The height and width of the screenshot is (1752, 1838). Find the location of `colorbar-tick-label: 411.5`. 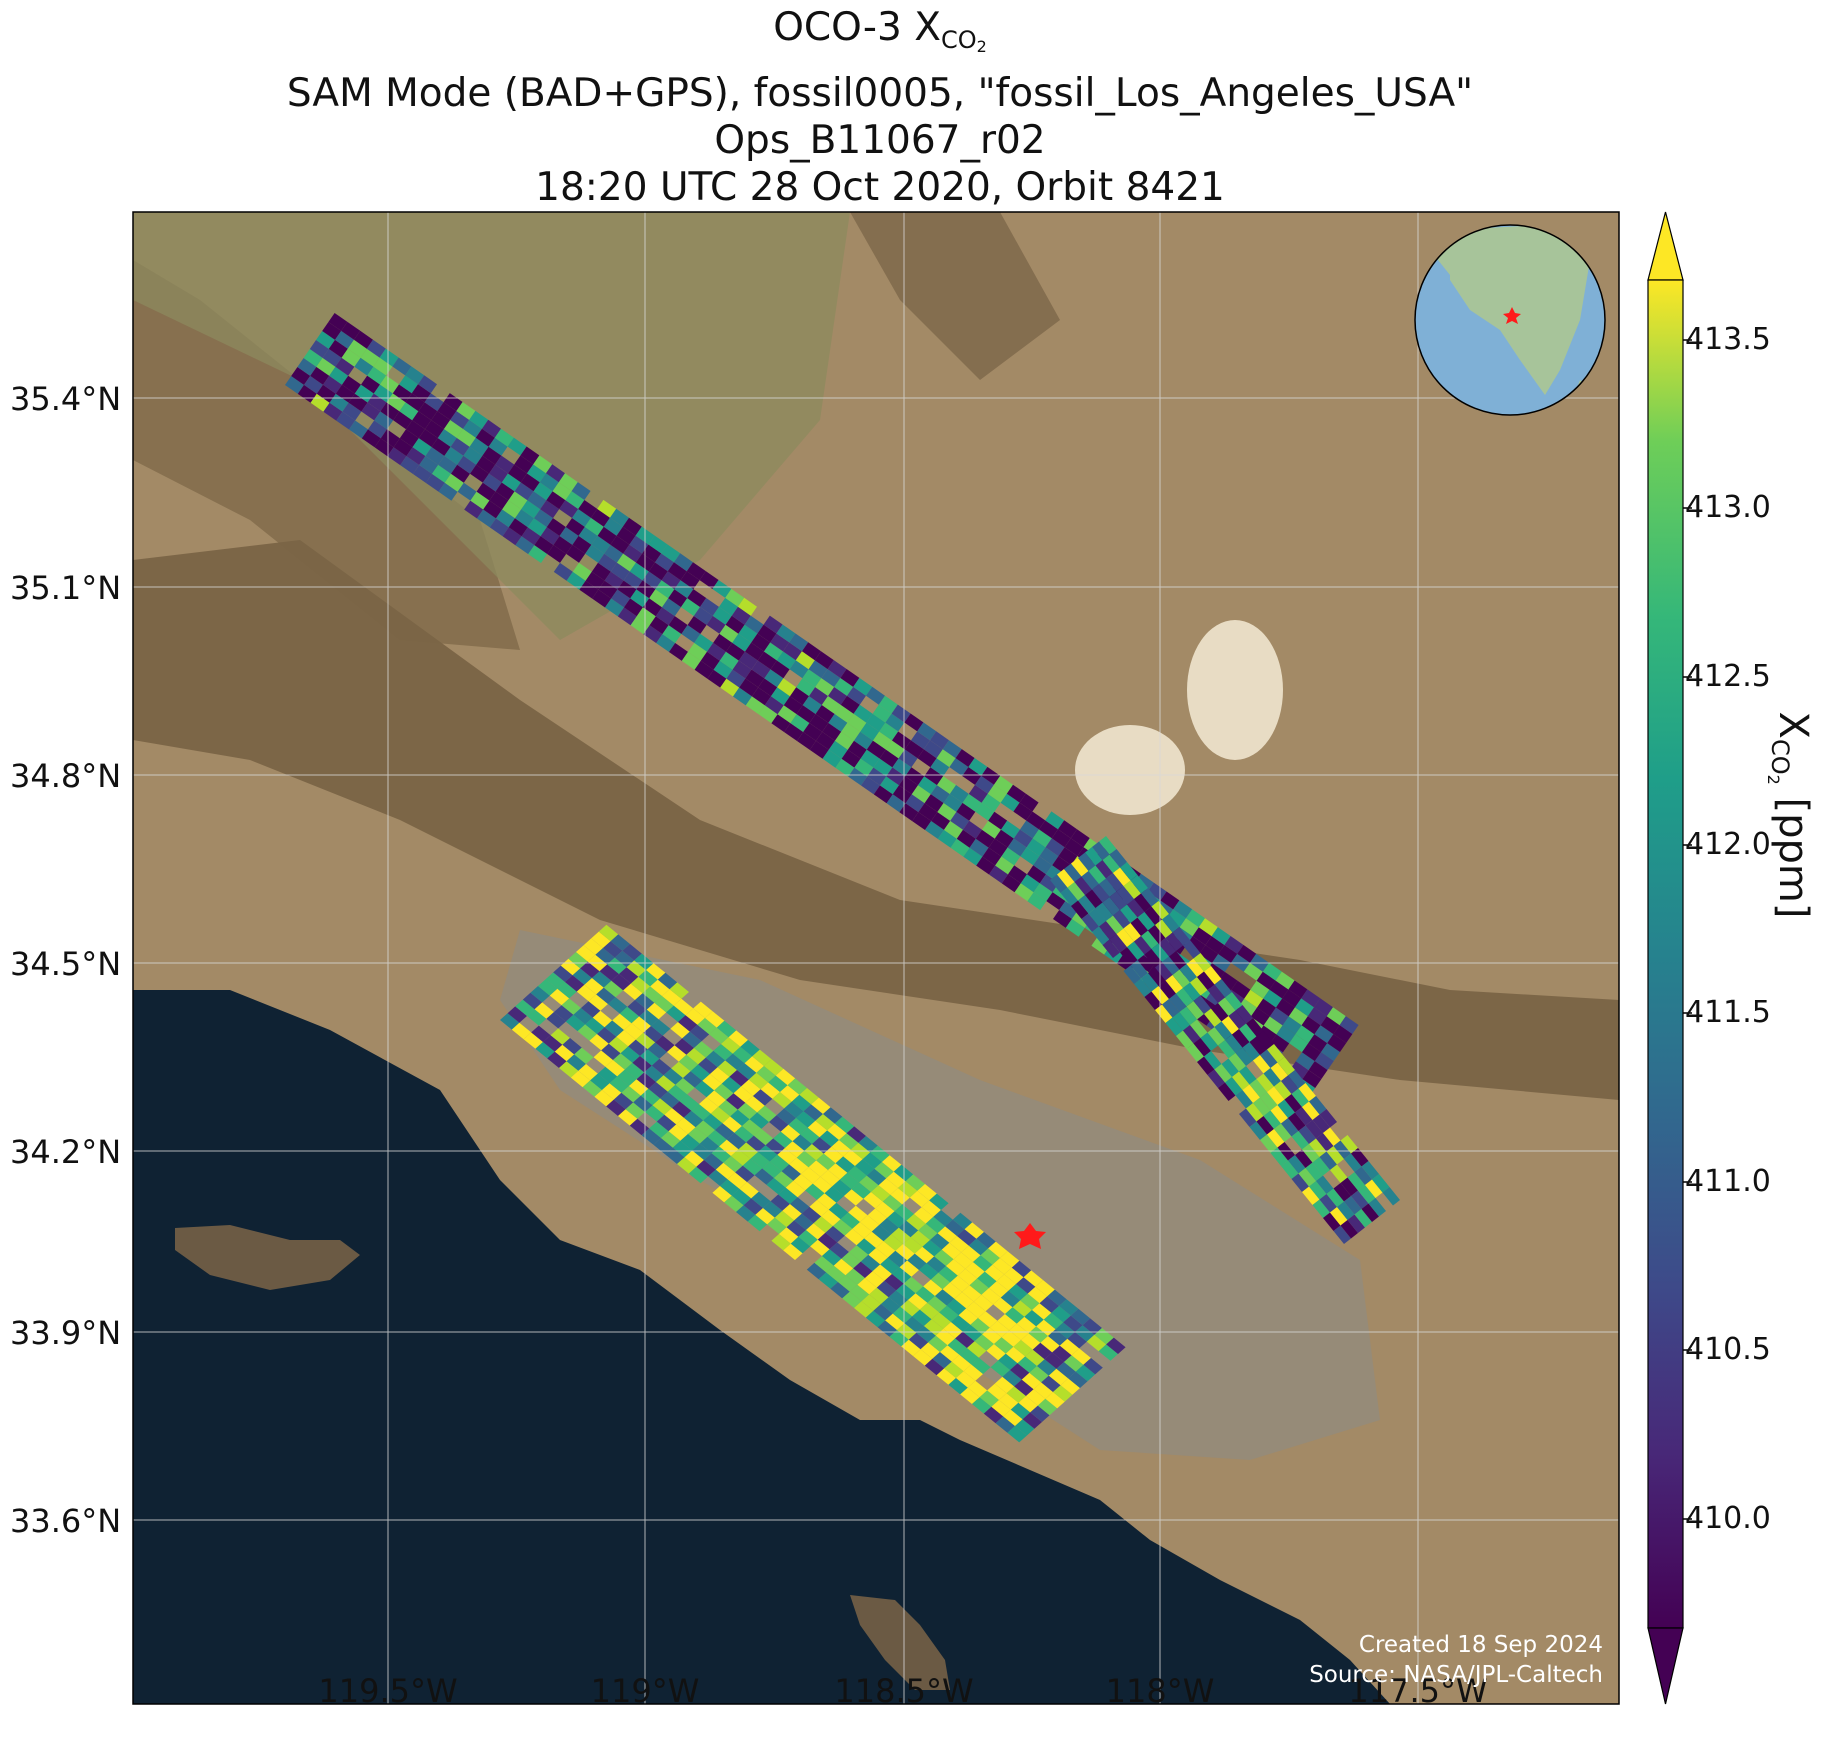

colorbar-tick-label: 411.5 is located at coordinates (1728, 1012).